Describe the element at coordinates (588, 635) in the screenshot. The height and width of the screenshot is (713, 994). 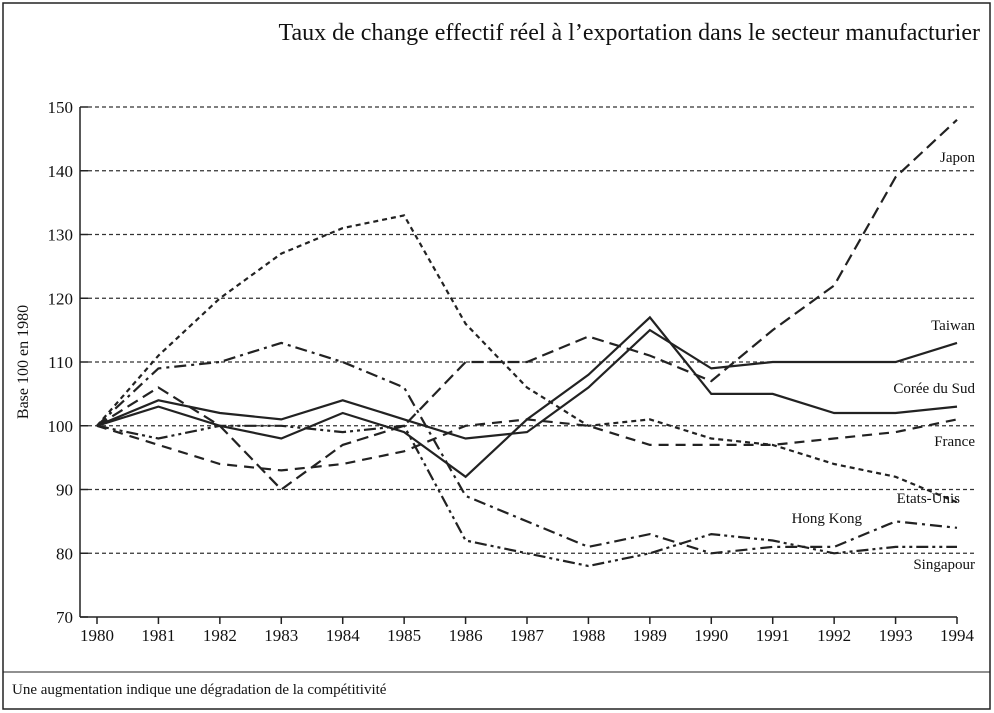
I see `x-tick-label: 1988` at that location.